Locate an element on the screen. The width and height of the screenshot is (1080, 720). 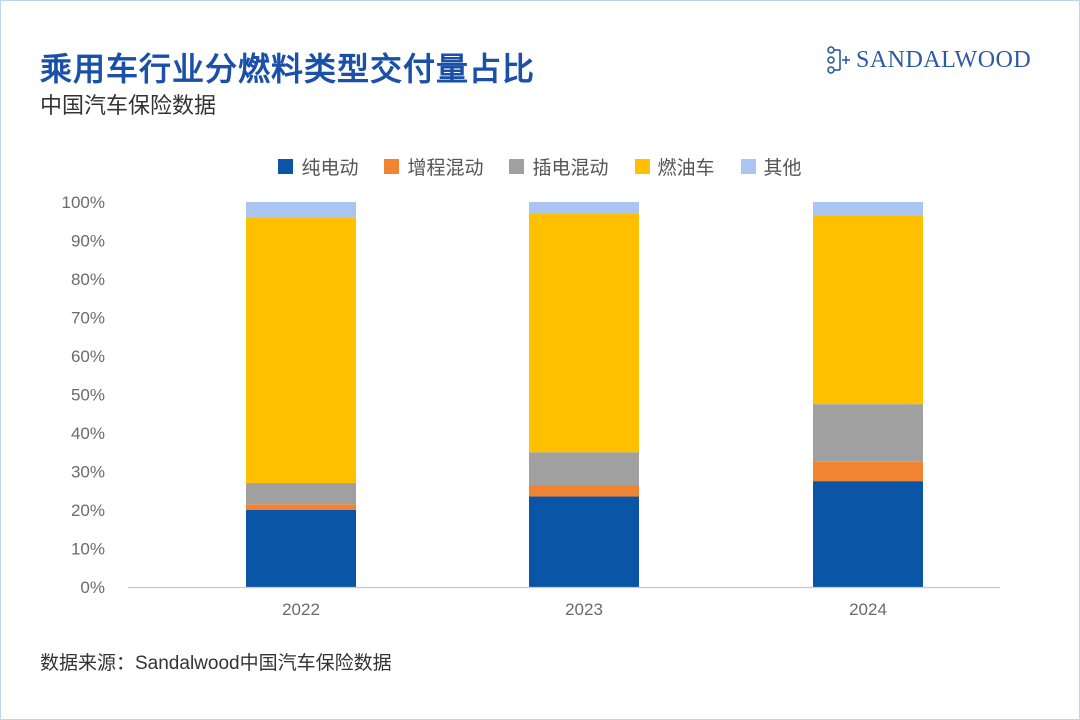
sandalwood-logo-mark-icon is located at coordinates (838, 60).